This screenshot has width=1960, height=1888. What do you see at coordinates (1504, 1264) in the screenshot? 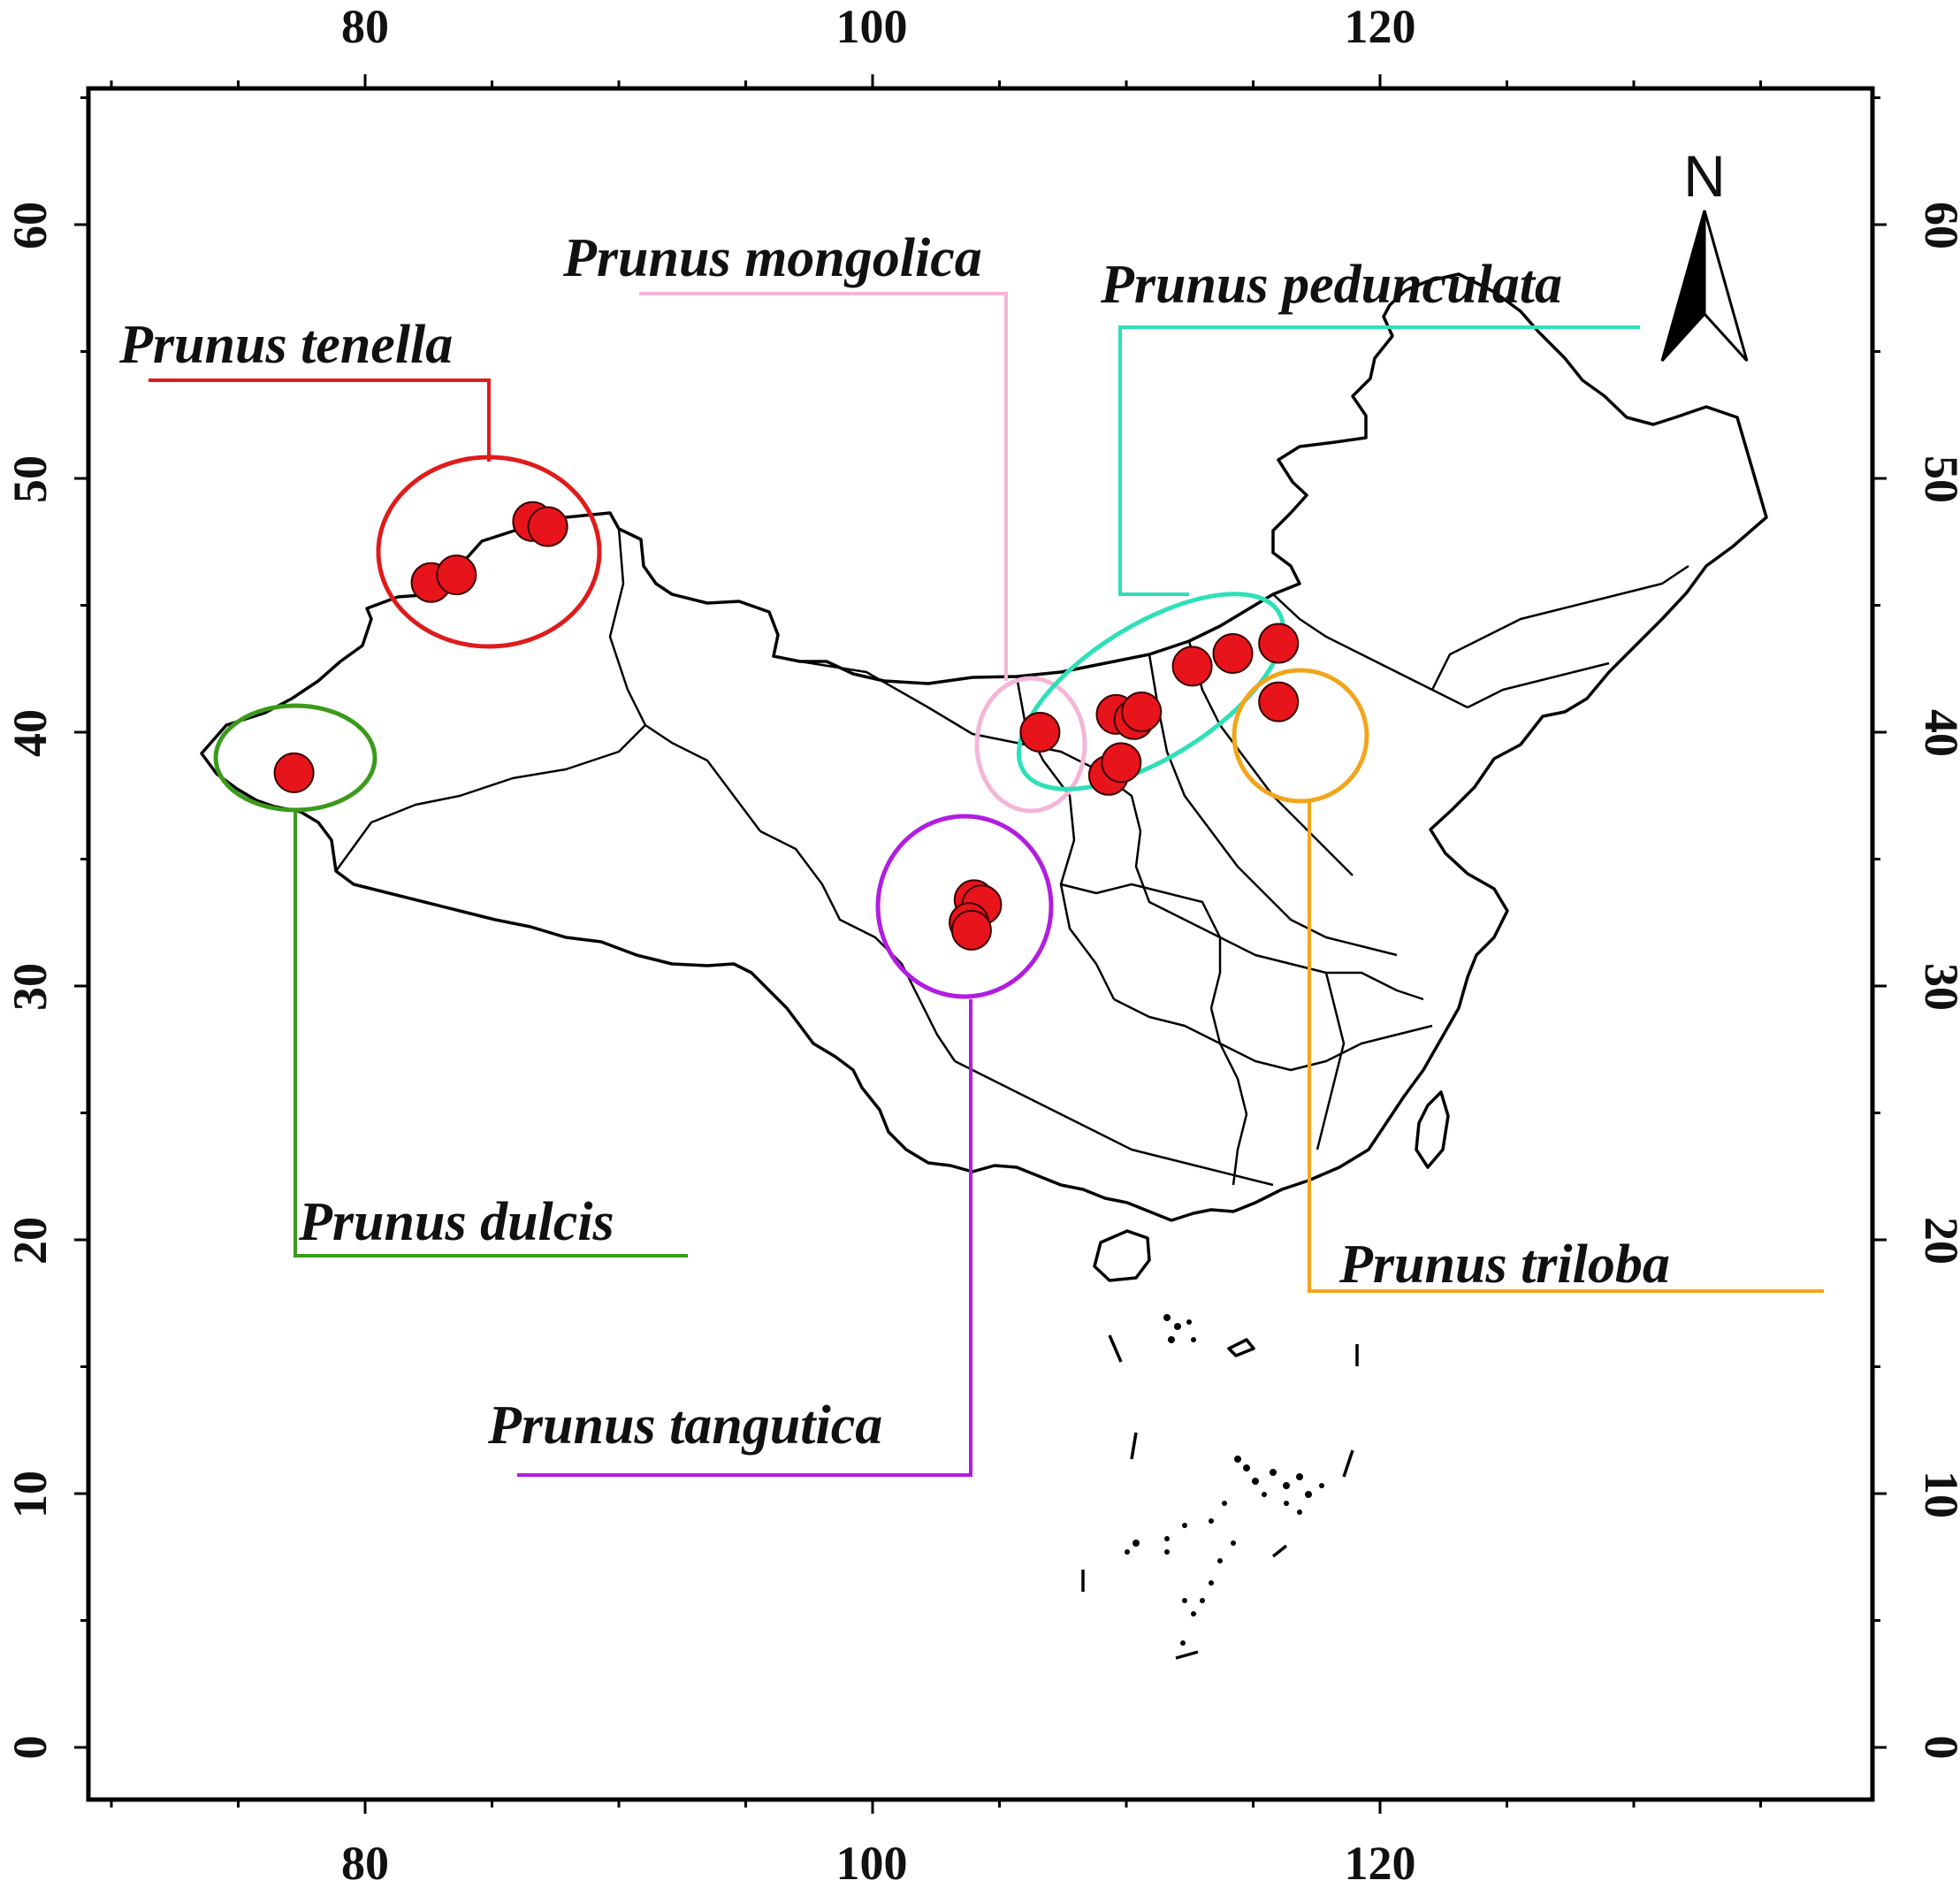
I see `species-label-triloba: Prunus triloba` at bounding box center [1504, 1264].